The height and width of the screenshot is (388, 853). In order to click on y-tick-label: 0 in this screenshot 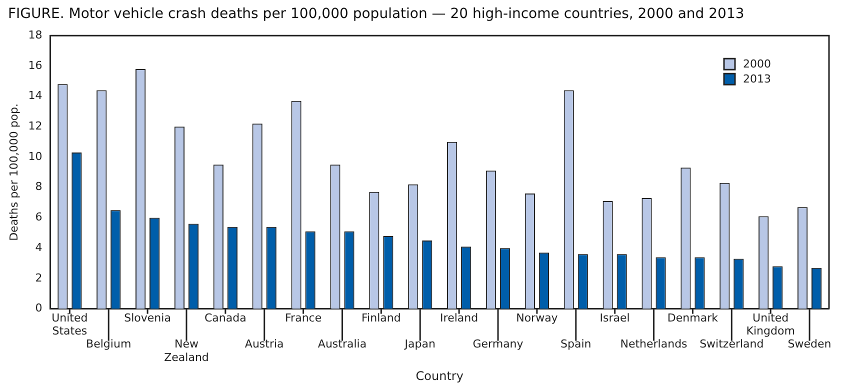, I will do `click(38, 308)`.